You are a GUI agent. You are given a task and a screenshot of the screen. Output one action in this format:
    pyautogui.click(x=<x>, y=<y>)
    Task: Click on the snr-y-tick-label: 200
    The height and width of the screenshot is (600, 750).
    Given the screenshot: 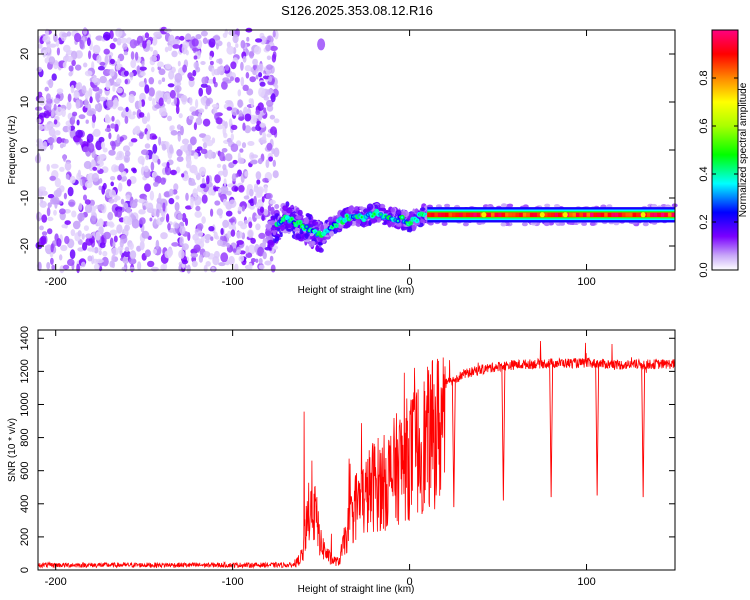 What is the action you would take?
    pyautogui.click(x=25, y=537)
    